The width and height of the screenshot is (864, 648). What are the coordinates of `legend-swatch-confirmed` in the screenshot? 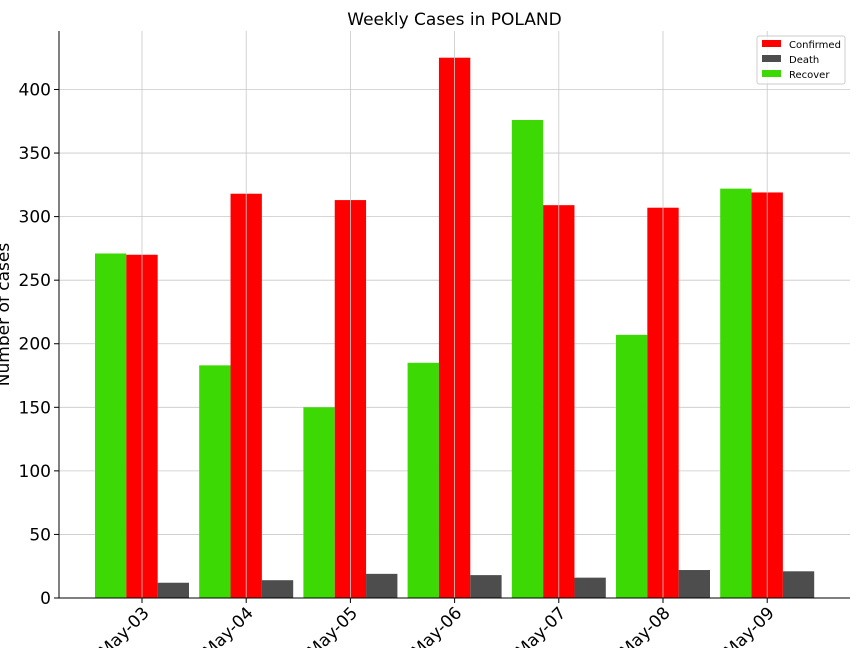 It's located at (771, 43).